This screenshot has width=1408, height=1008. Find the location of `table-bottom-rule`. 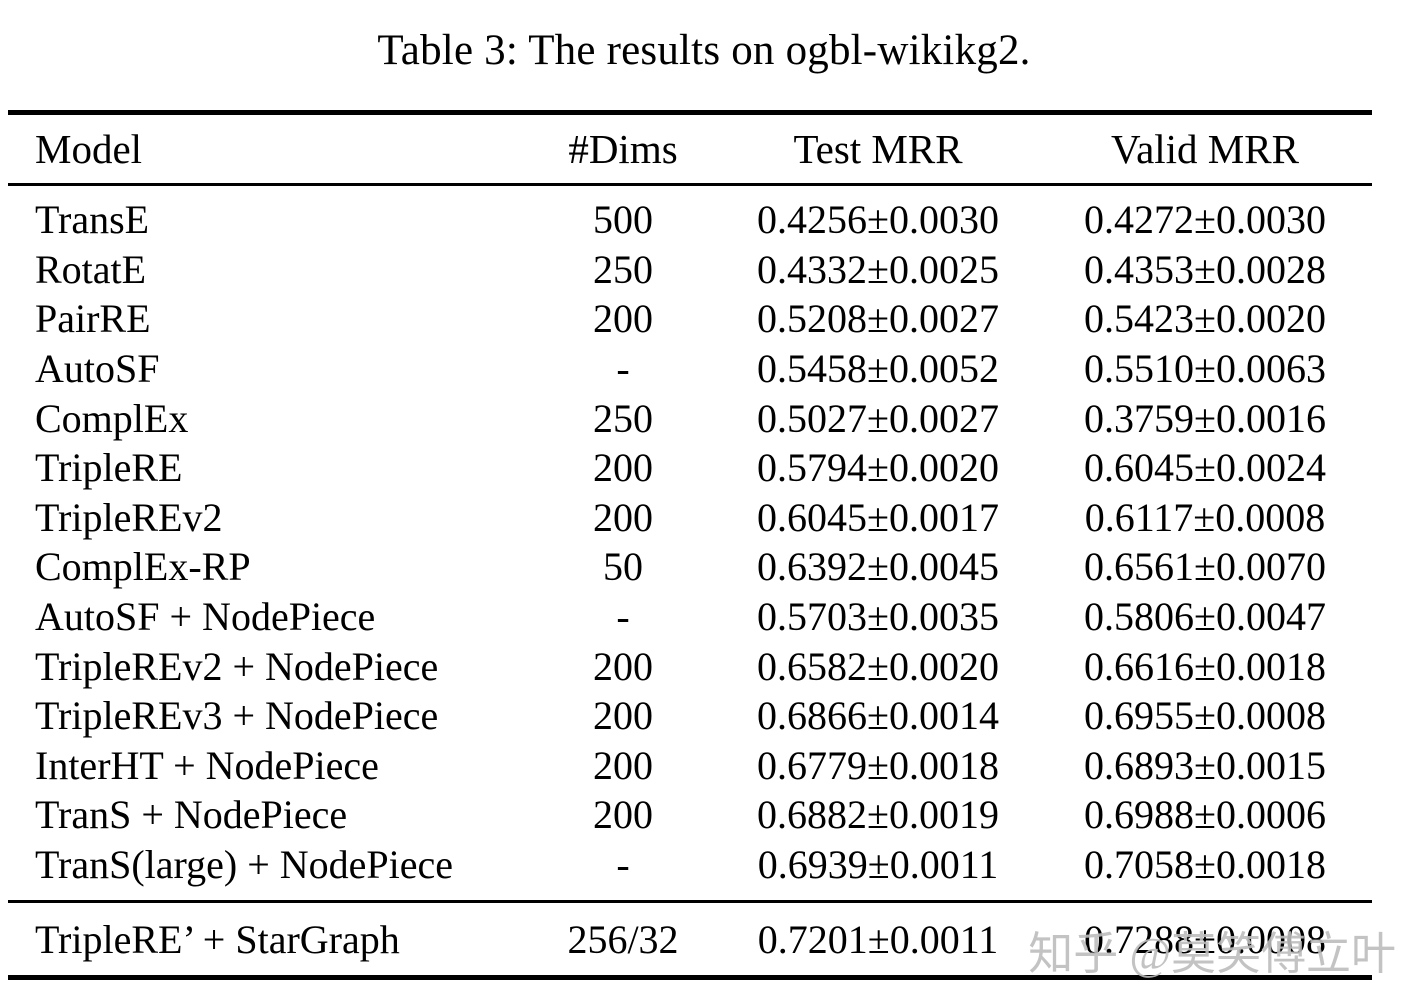

table-bottom-rule is located at coordinates (690, 978).